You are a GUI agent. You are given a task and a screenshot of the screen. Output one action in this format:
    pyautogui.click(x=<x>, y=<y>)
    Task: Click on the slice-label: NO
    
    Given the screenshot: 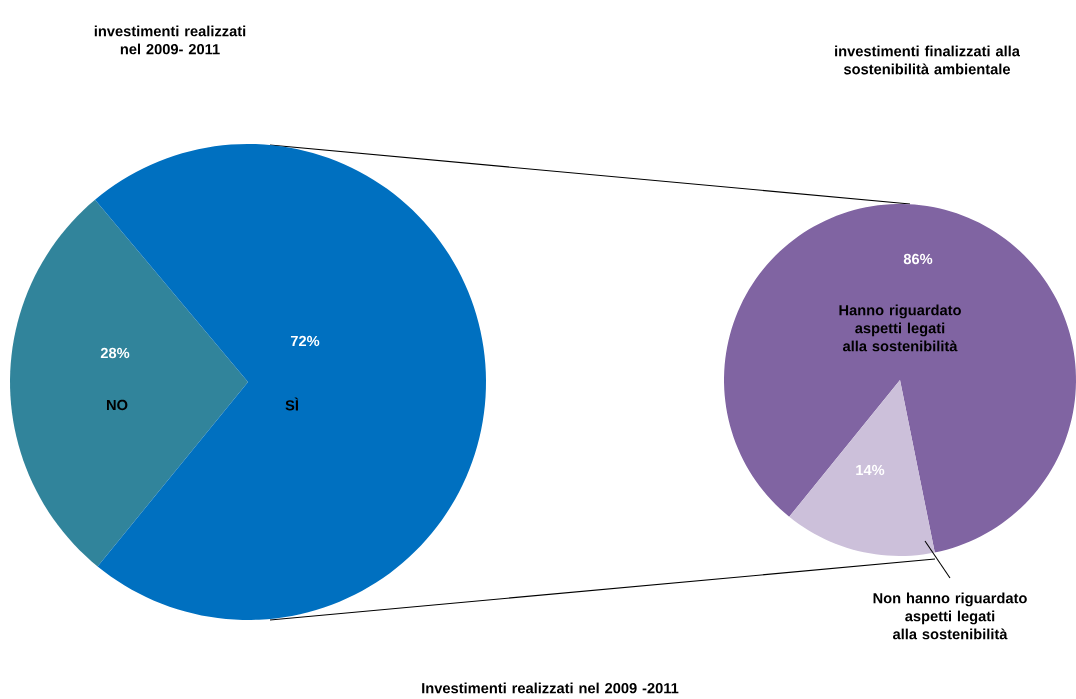 What is the action you would take?
    pyautogui.click(x=117, y=405)
    